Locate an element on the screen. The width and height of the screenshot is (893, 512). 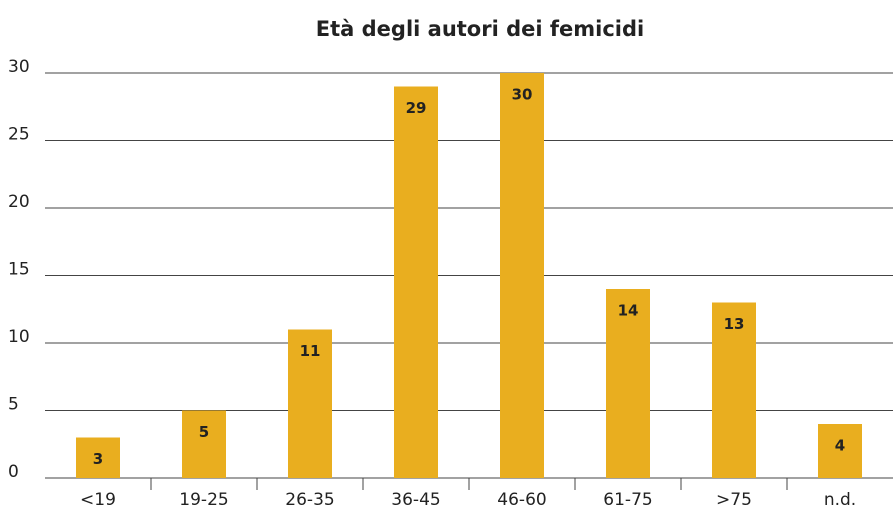
data-label: 30 is located at coordinates (522, 95).